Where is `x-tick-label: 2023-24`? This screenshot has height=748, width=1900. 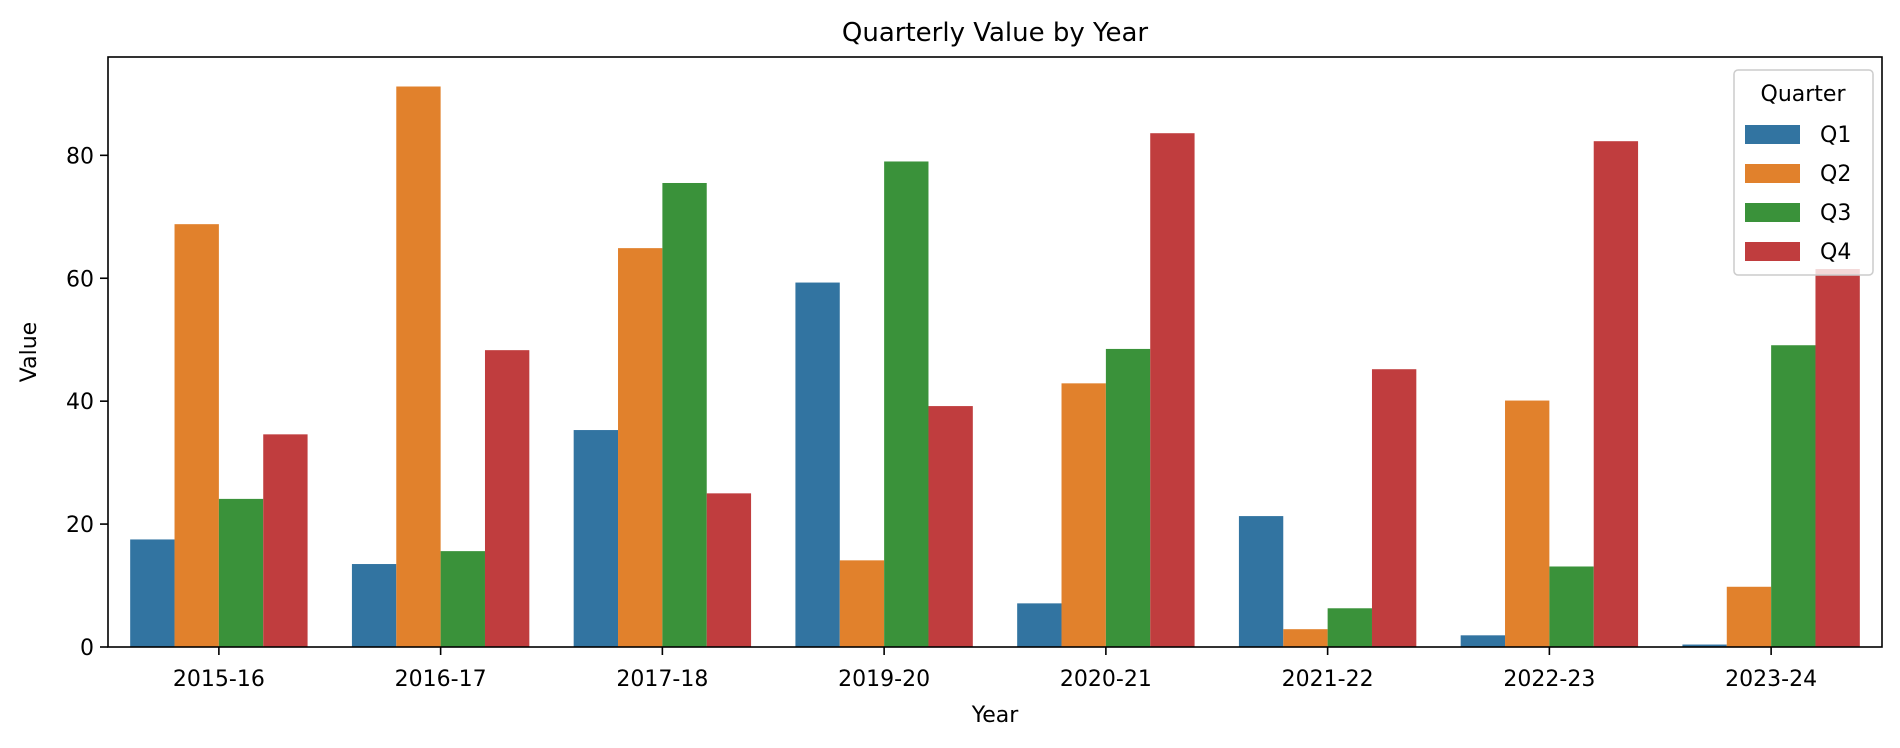 x-tick-label: 2023-24 is located at coordinates (1771, 679).